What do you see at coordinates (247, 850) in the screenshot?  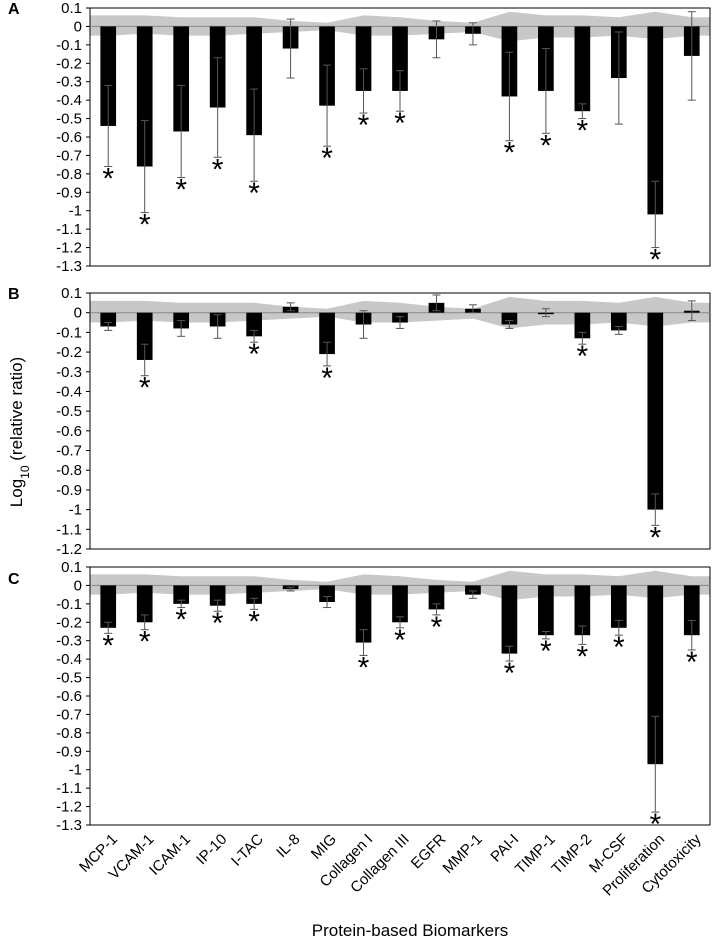 I see `category-label: I-TAC` at bounding box center [247, 850].